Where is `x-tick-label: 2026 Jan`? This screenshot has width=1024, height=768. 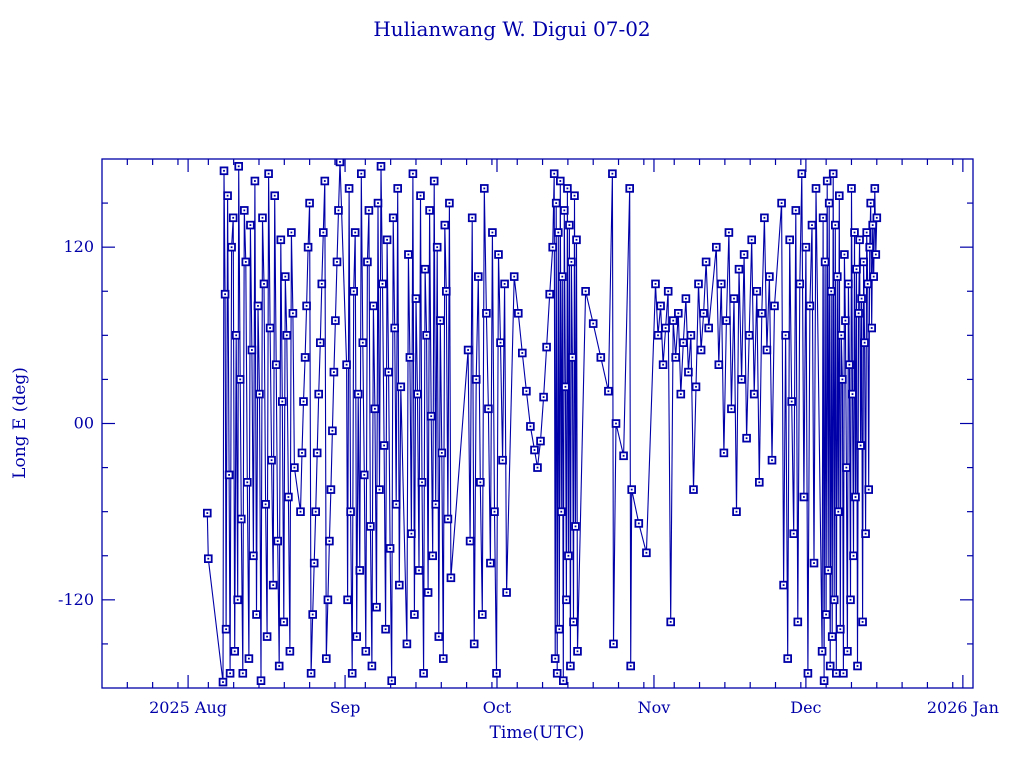 x-tick-label: 2026 Jan is located at coordinates (963, 707).